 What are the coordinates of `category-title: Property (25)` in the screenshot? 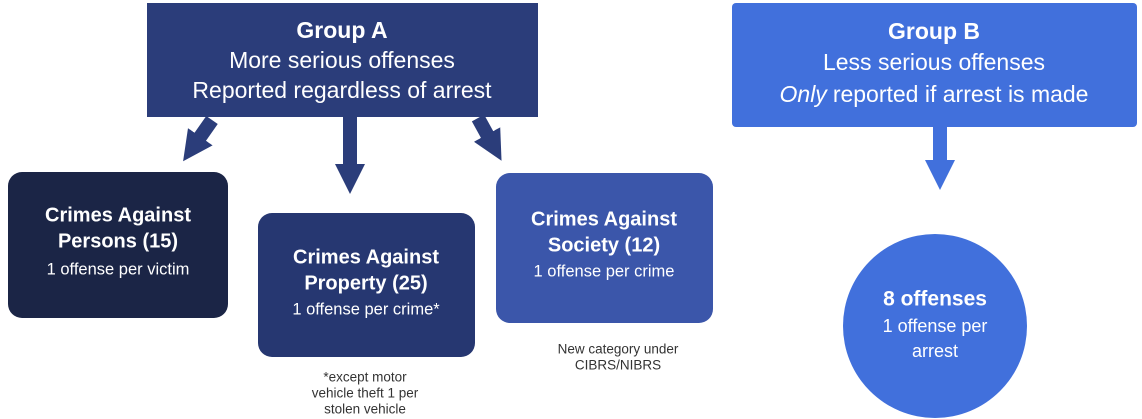 It's located at (365, 283).